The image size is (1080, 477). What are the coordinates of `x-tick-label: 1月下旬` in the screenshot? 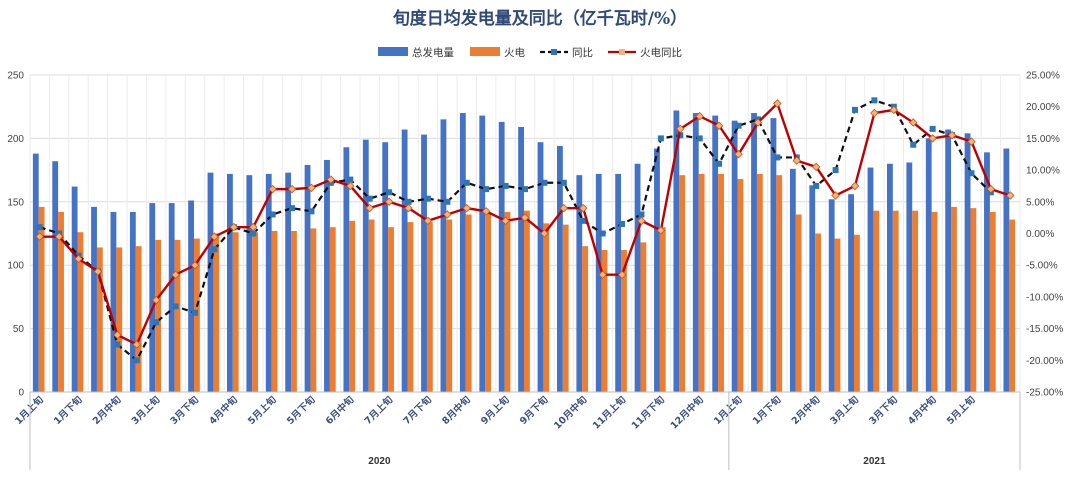 It's located at (68, 410).